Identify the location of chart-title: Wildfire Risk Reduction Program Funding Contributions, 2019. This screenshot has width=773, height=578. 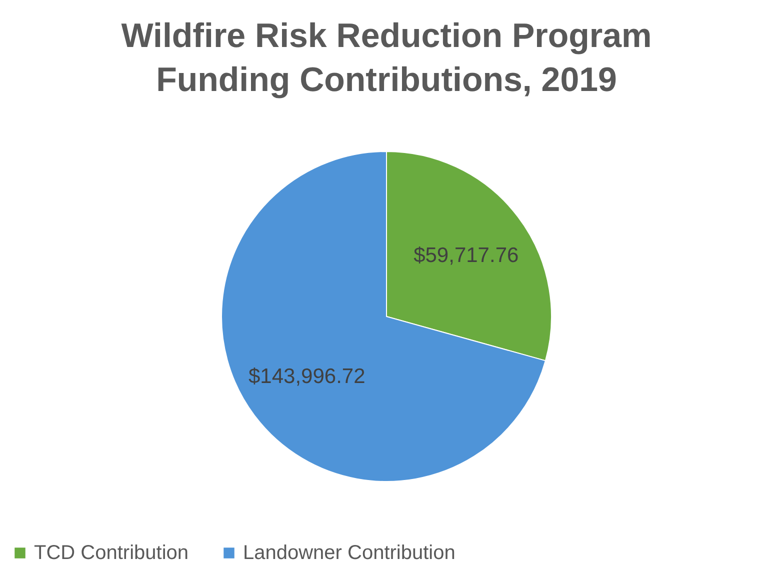
(386, 58).